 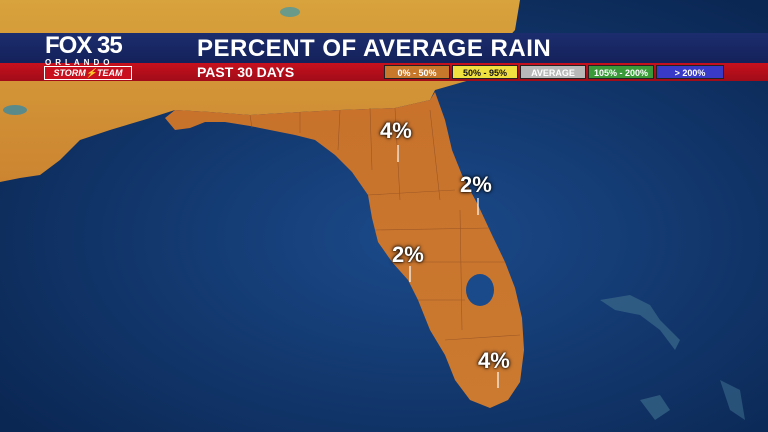 I want to click on legend-item-over-200: > 200%, so click(x=690, y=72).